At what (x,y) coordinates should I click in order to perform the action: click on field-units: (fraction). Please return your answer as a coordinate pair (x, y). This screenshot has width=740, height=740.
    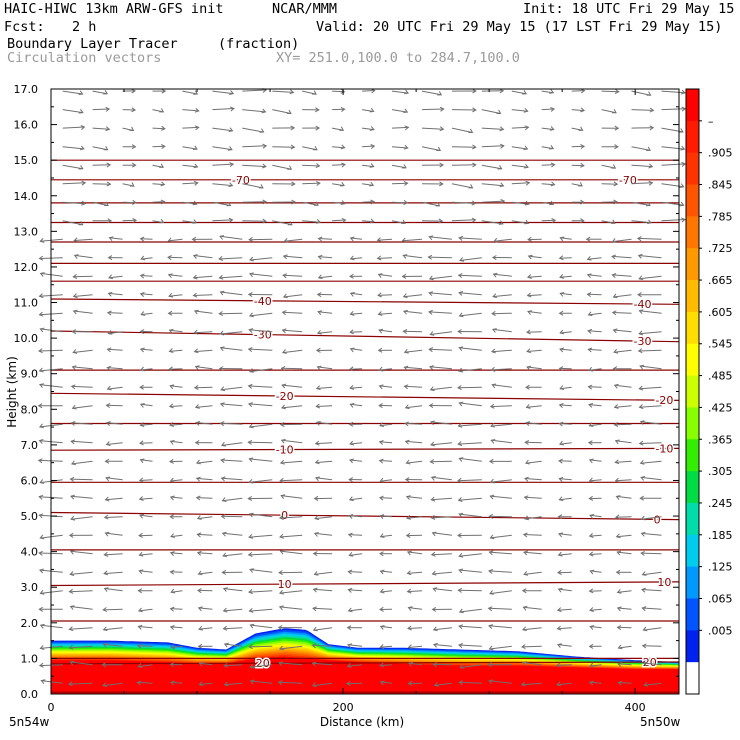
    Looking at the image, I should click on (259, 44).